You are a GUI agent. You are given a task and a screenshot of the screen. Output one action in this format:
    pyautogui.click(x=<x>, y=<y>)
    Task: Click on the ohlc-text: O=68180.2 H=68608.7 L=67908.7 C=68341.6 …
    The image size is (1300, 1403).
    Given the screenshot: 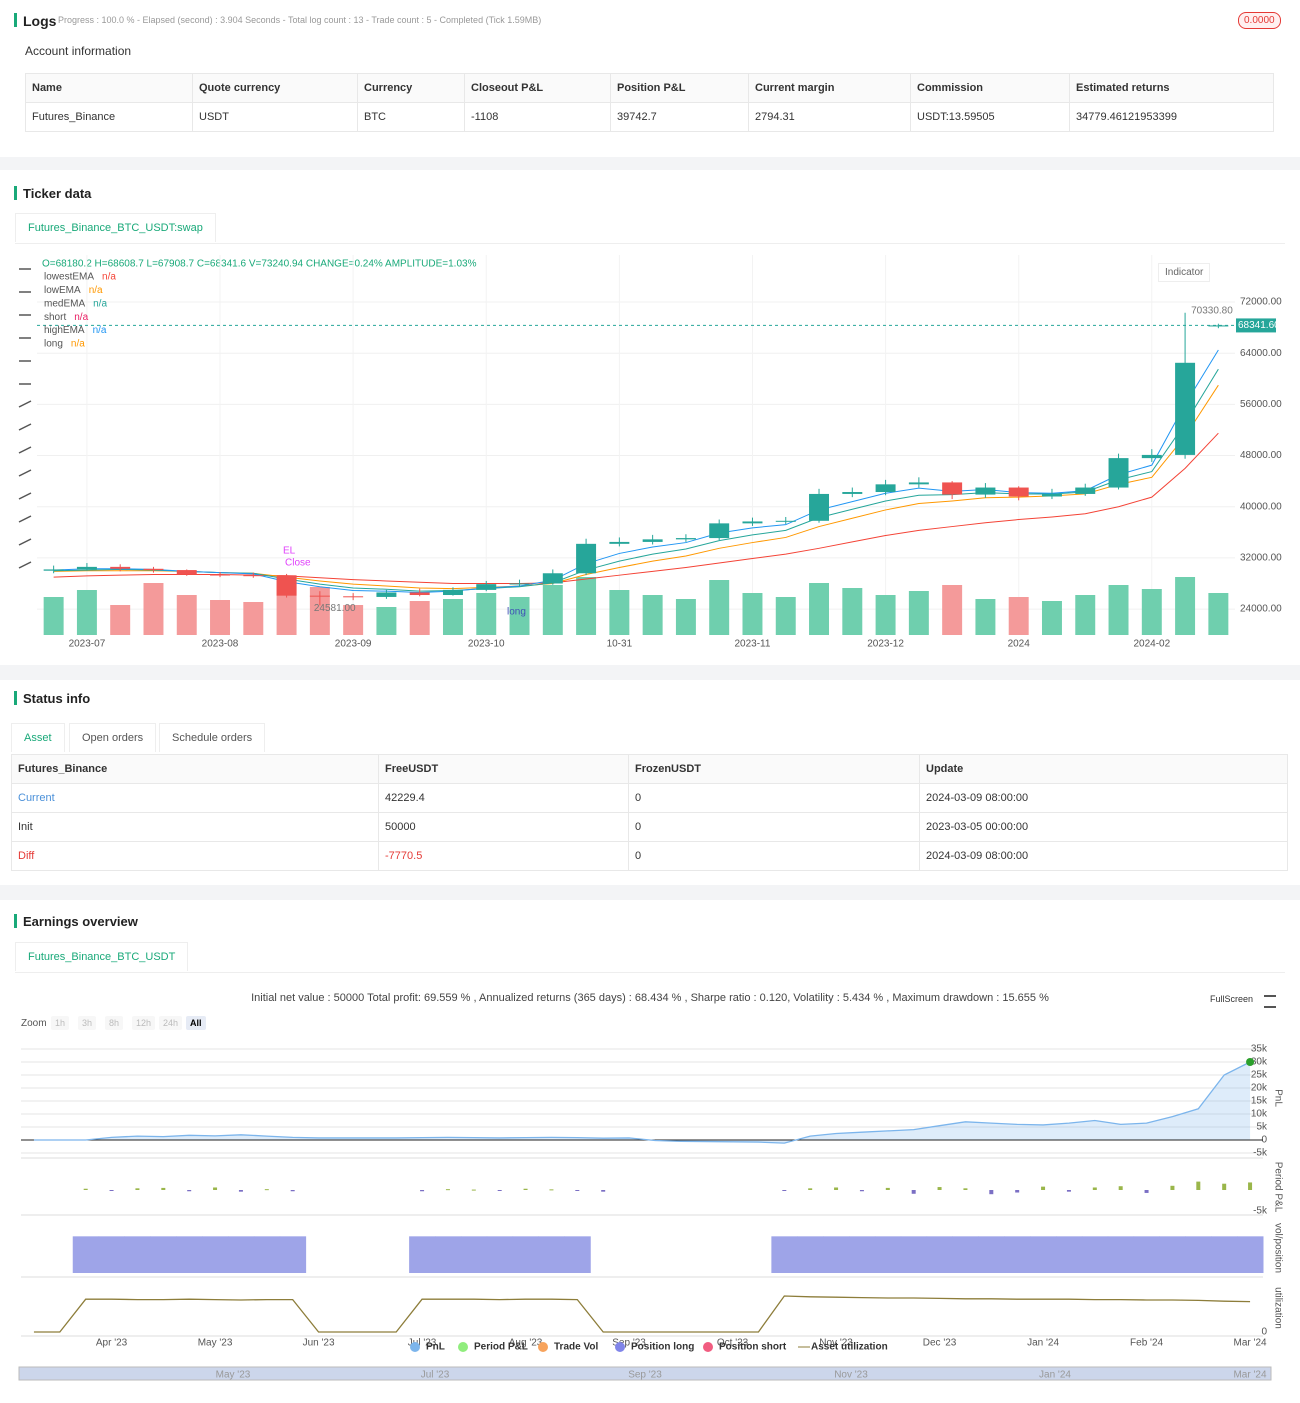 What is the action you would take?
    pyautogui.click(x=259, y=264)
    